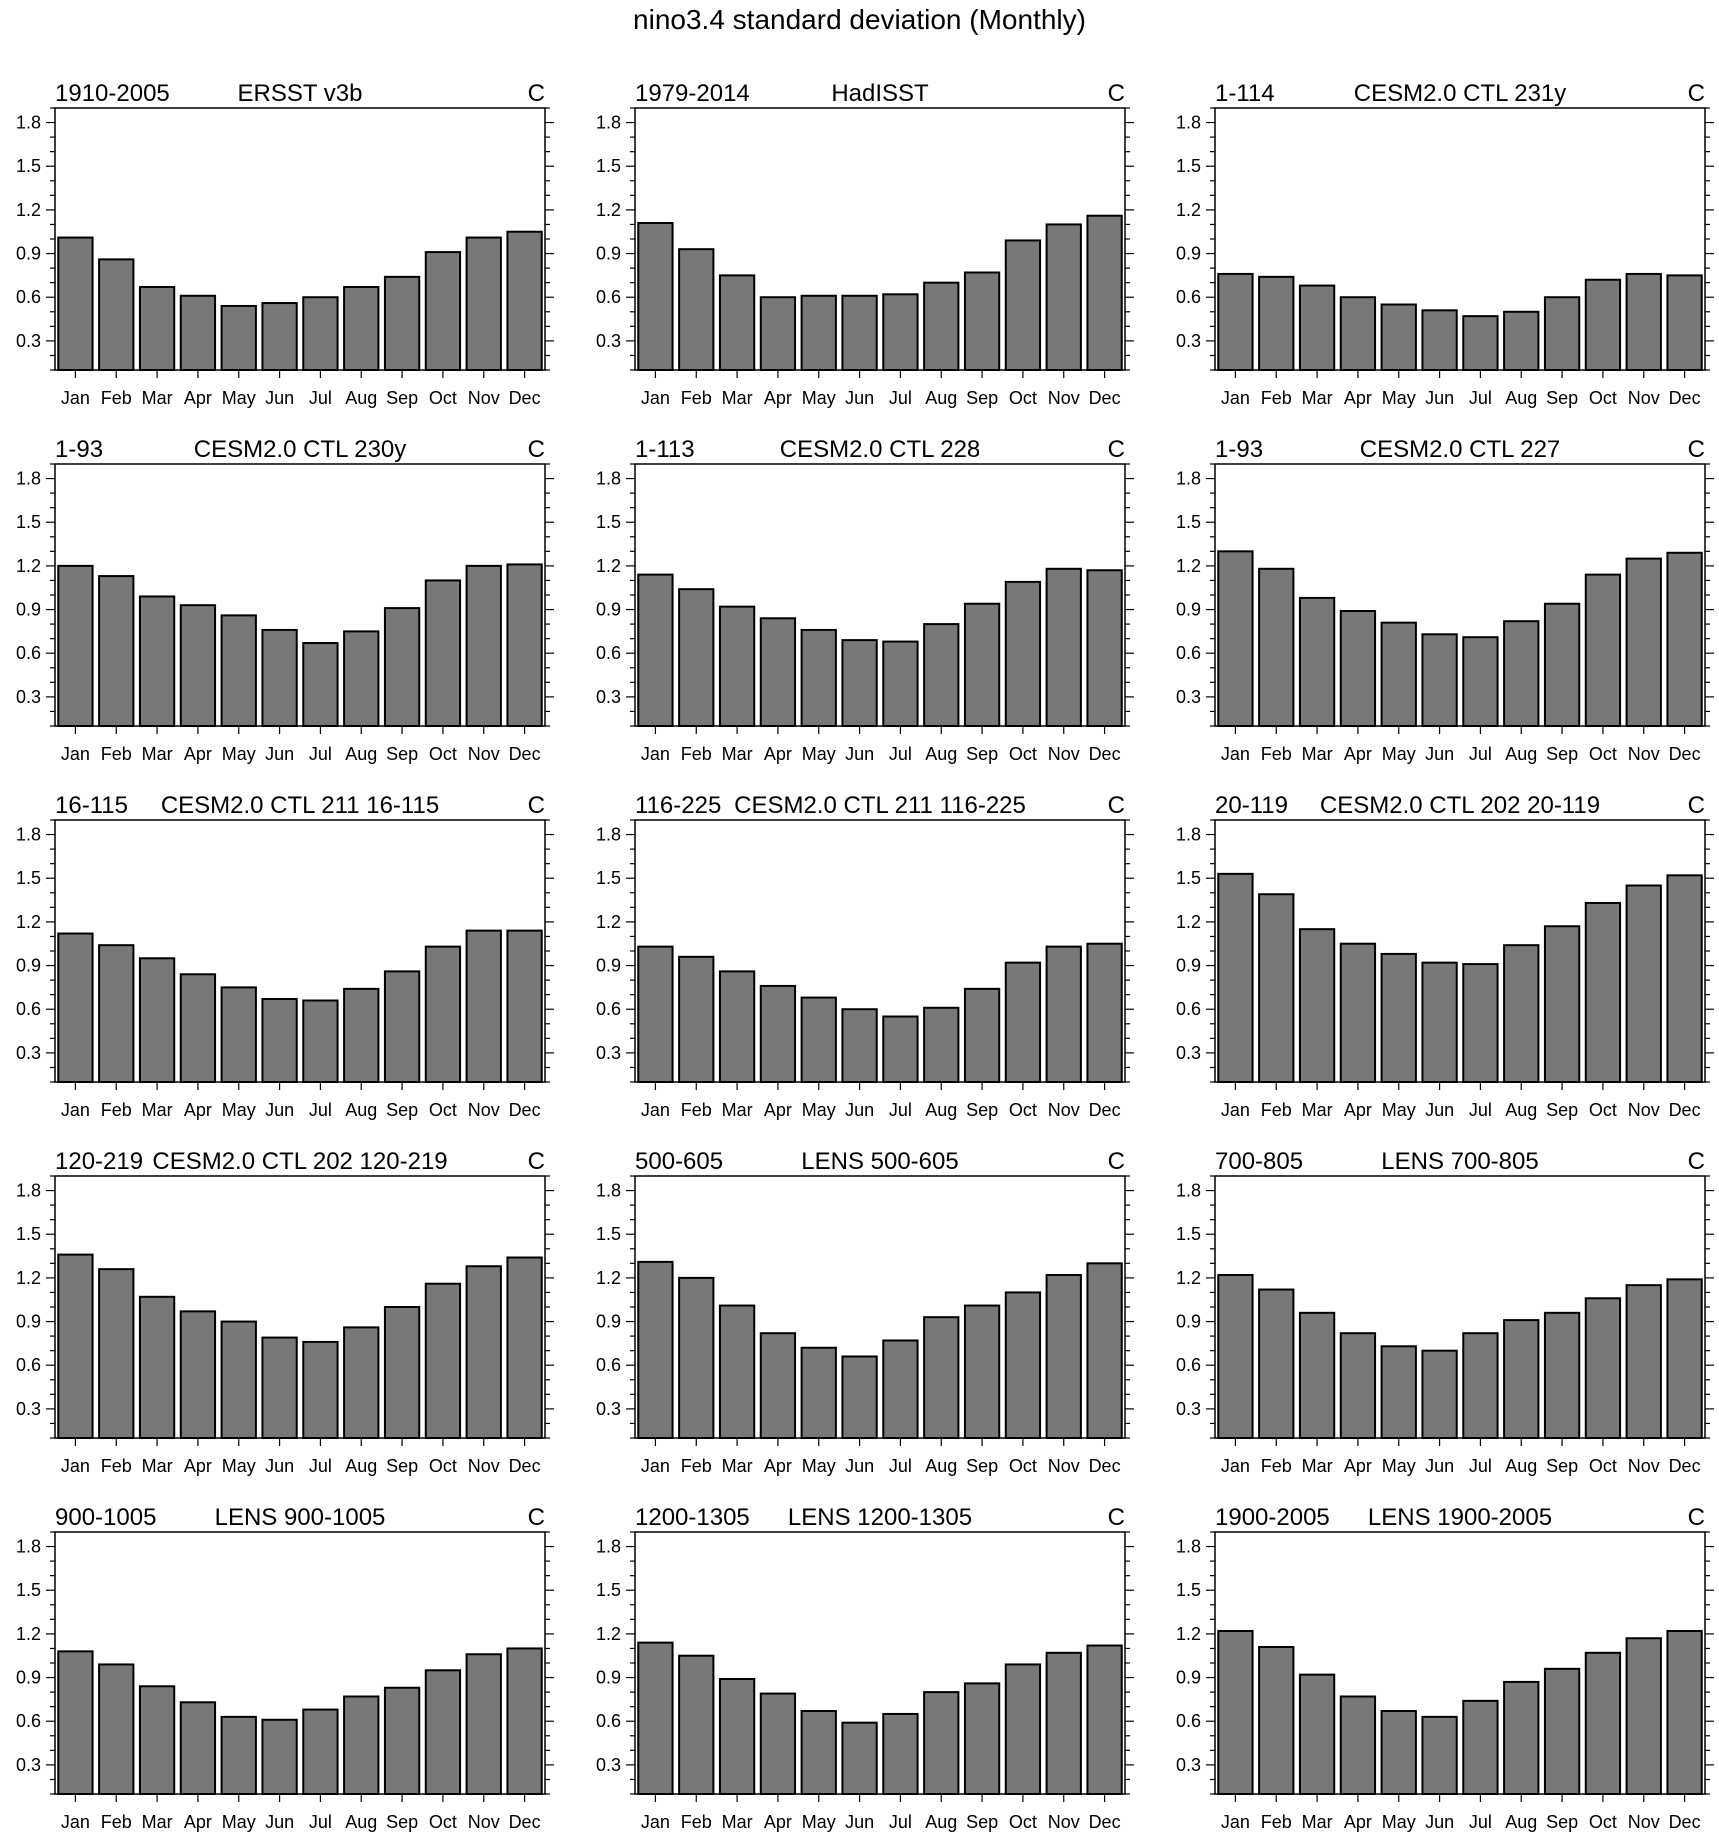 The image size is (1719, 1840). I want to click on panel-period-label: 1200-1305, so click(692, 1517).